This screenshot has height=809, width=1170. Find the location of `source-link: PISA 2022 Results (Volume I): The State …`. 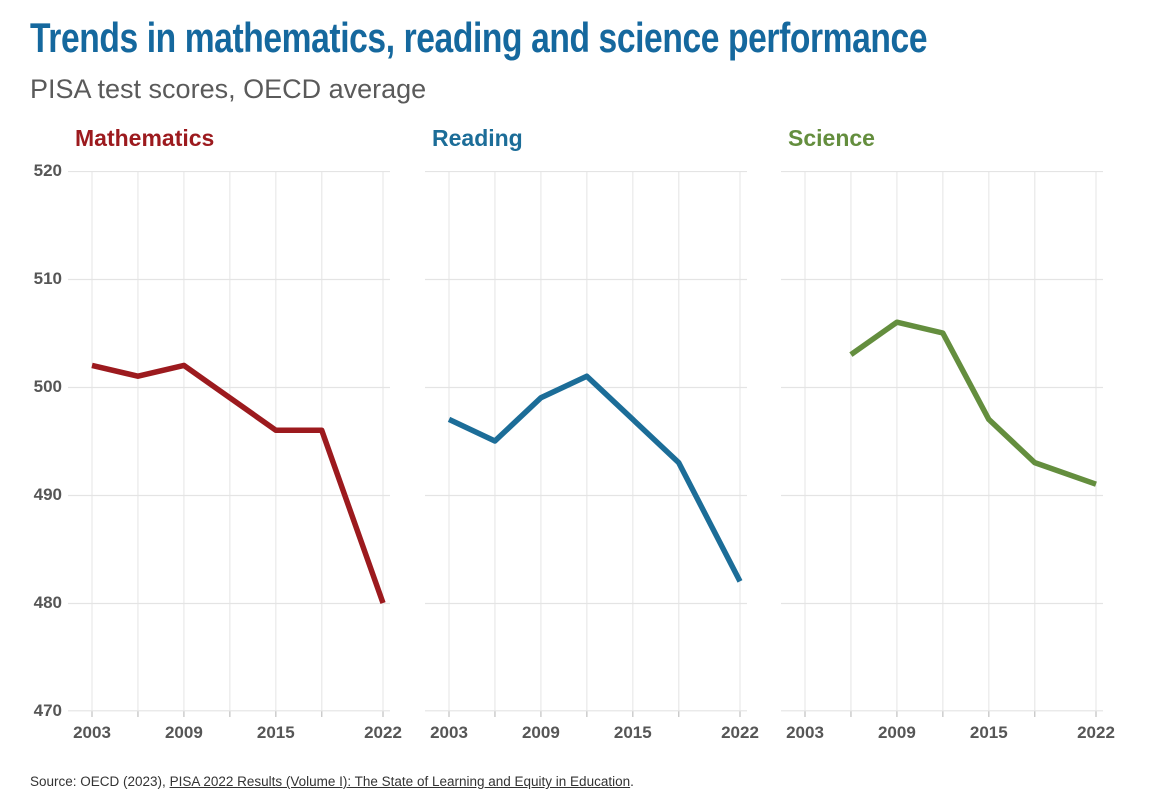

source-link: PISA 2022 Results (Volume I): The State … is located at coordinates (400, 781).